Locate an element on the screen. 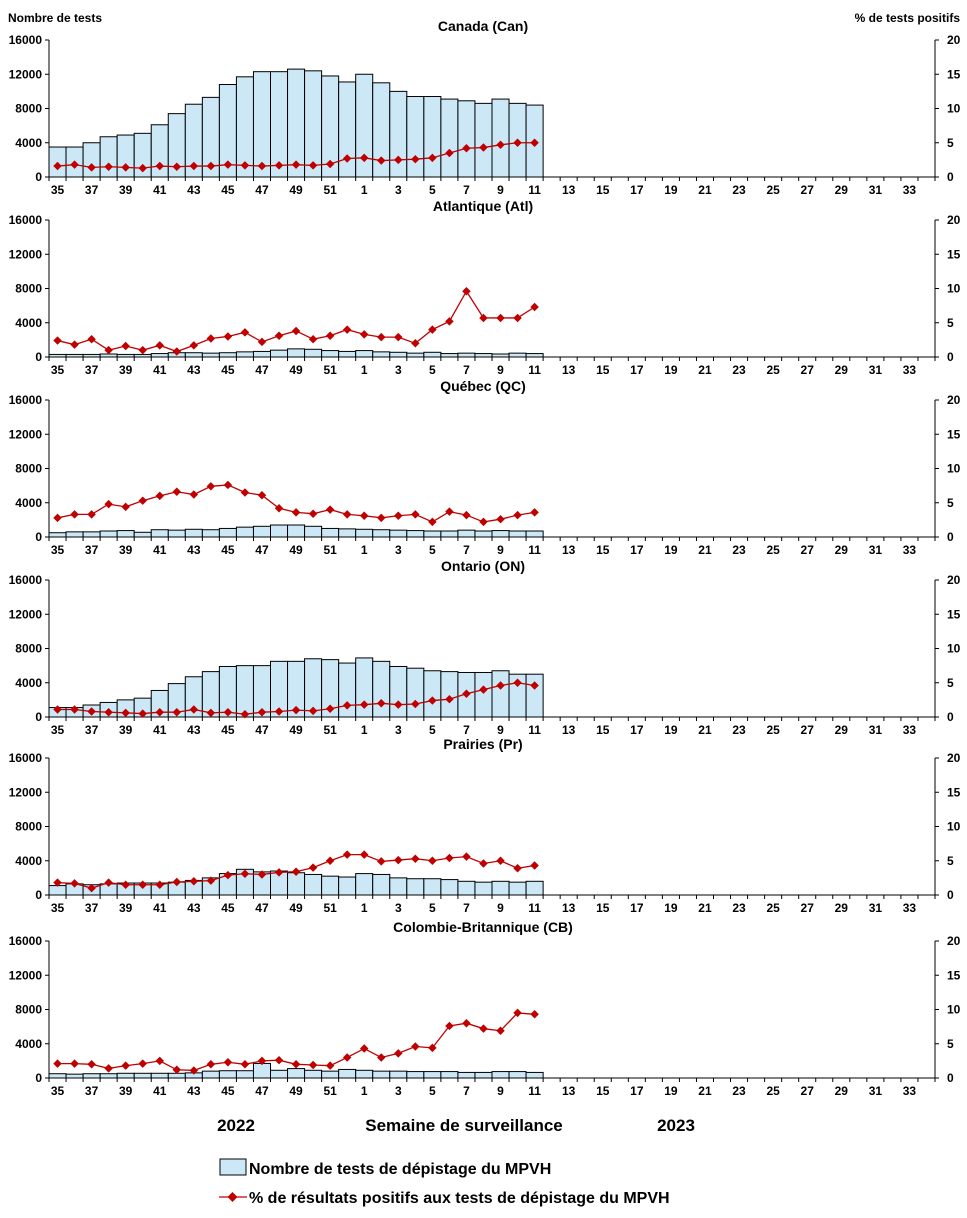  y-left-tick-label: 8000 is located at coordinates (28, 289).